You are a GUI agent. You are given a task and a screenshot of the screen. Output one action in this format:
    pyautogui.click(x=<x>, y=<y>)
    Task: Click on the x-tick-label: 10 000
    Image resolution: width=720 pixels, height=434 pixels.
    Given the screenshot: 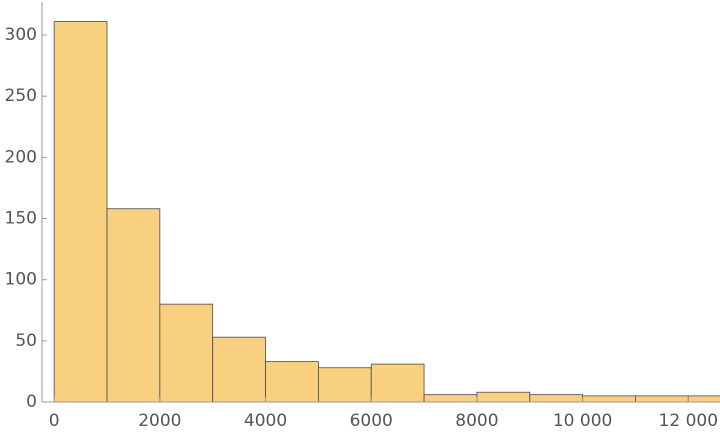 What is the action you would take?
    pyautogui.click(x=582, y=421)
    